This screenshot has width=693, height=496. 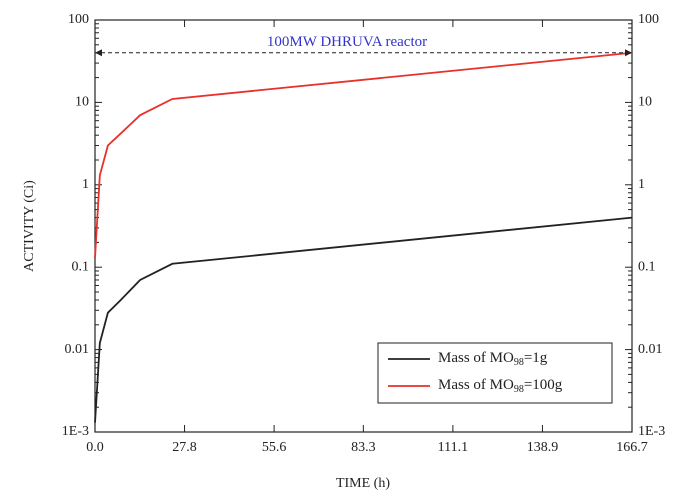 I want to click on y-tick-label: 10, so click(x=82, y=102).